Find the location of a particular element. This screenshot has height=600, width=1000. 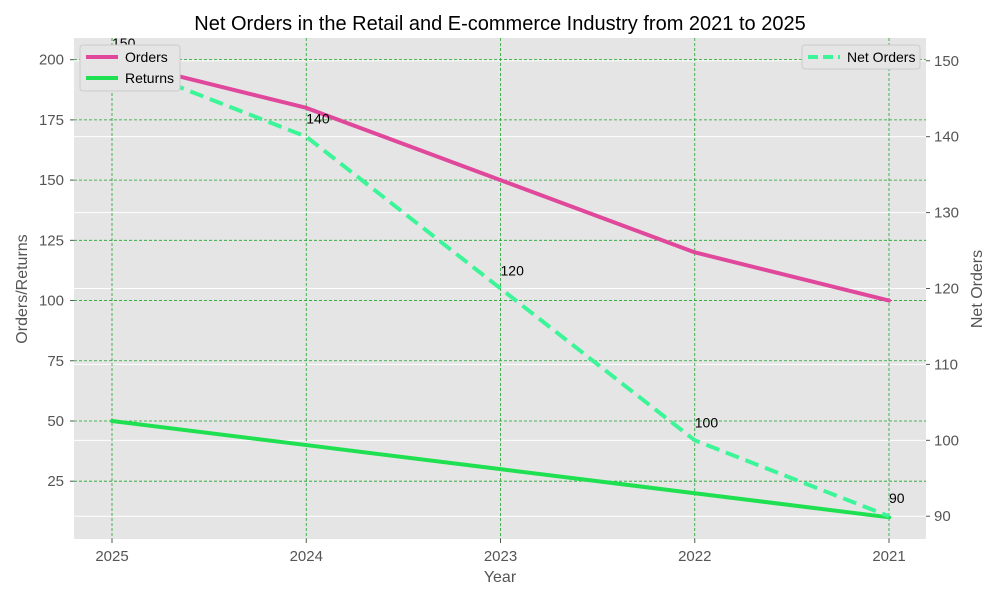

y-left-tick-label: 100 is located at coordinates (51, 301).